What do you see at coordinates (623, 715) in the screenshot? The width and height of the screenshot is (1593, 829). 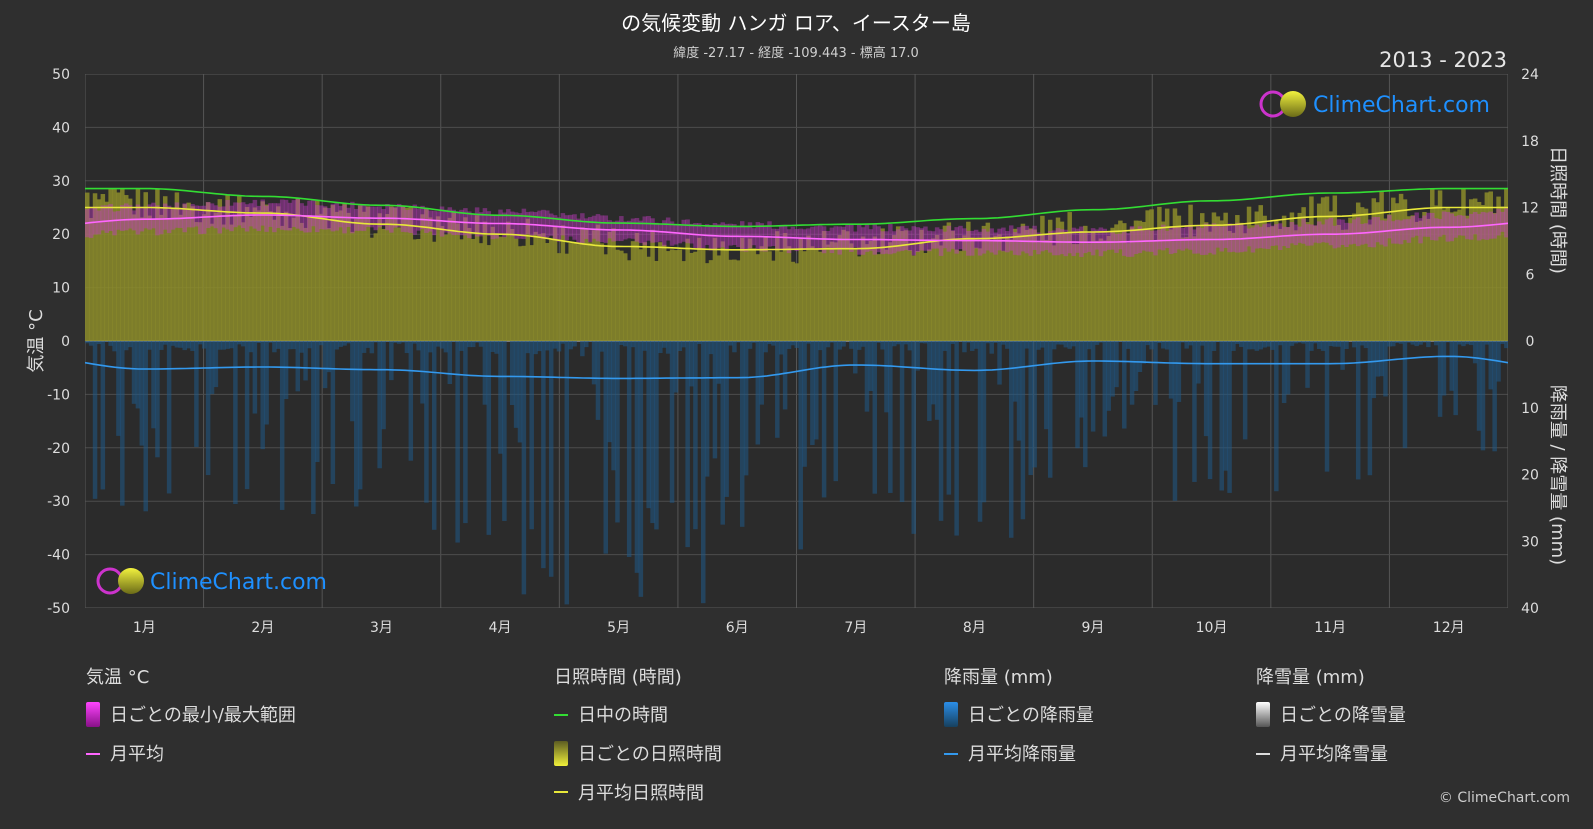 I see `legend-daylight-label: 日中の時間` at bounding box center [623, 715].